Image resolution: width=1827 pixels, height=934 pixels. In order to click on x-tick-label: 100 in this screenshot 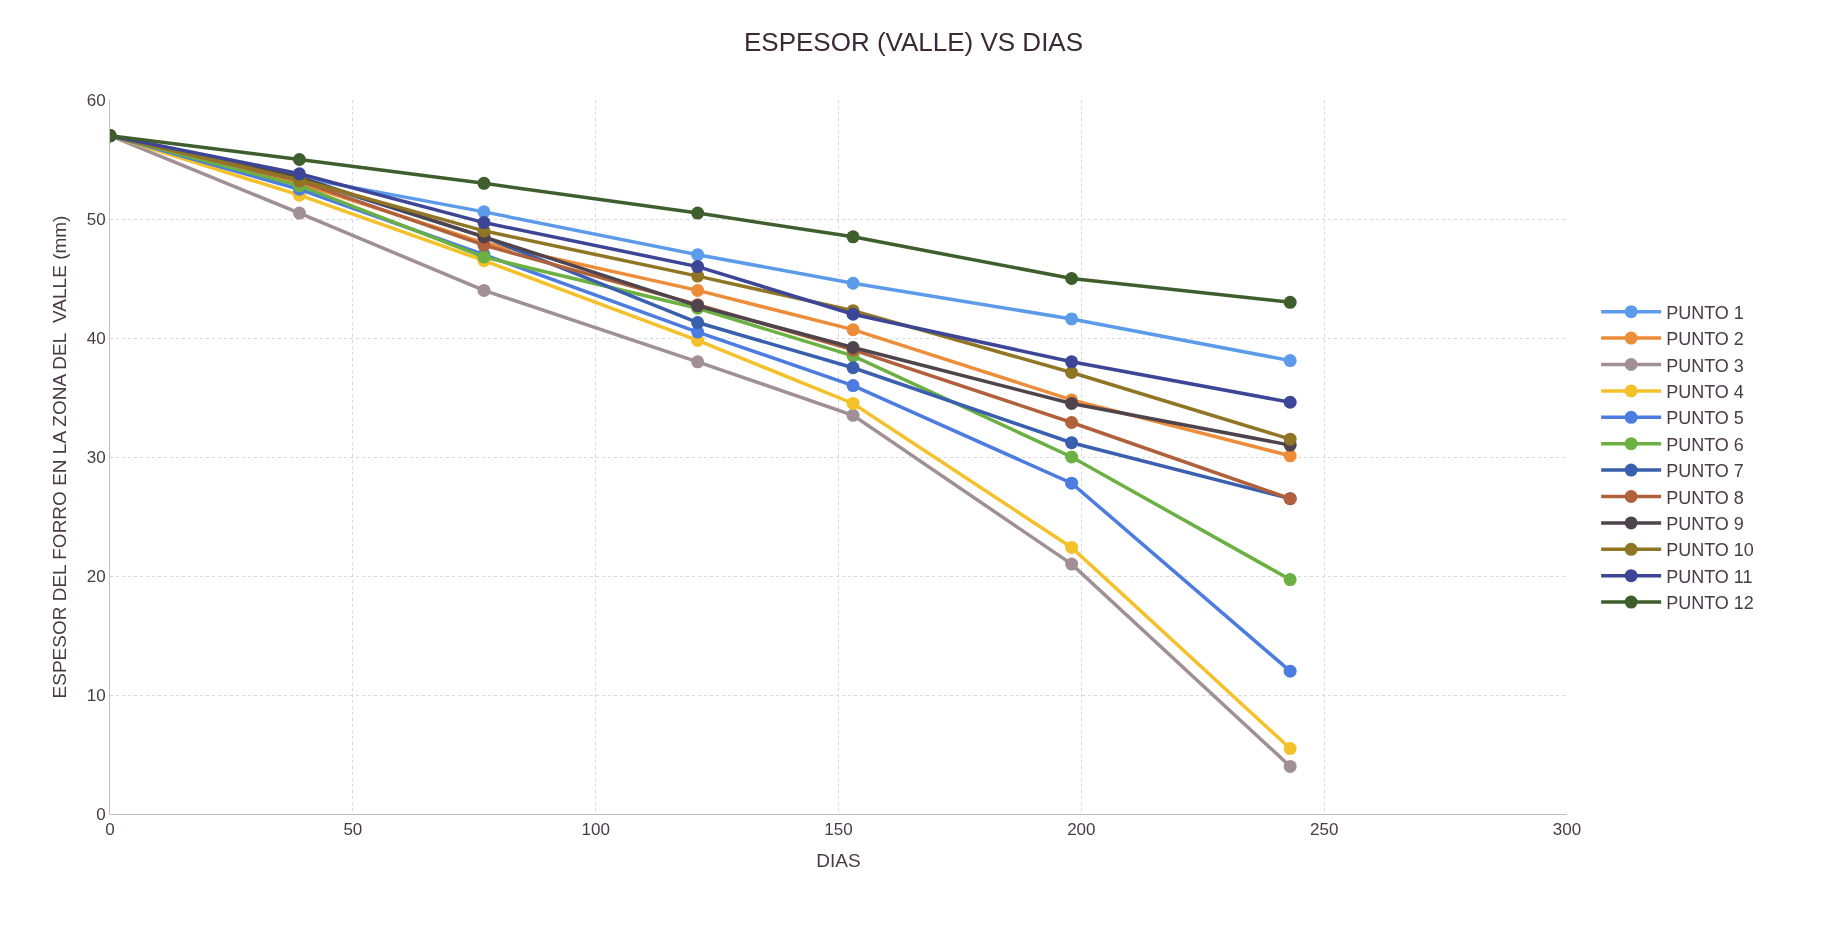, I will do `click(595, 830)`.